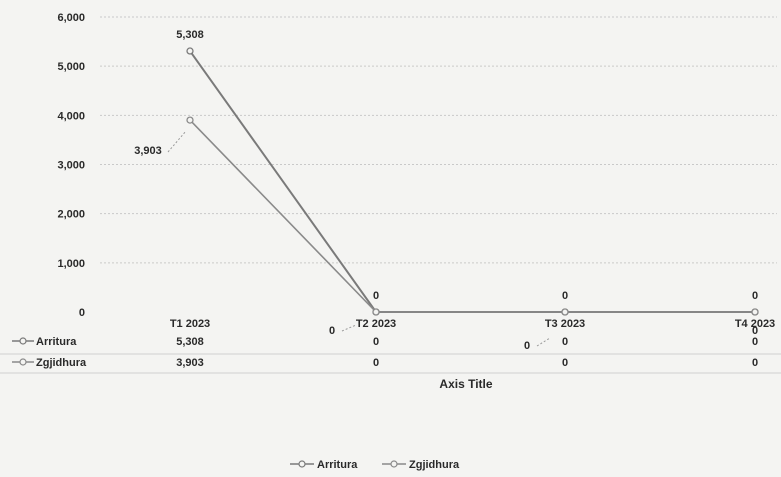 The width and height of the screenshot is (781, 477). I want to click on y-tick-label: 5,000, so click(71, 67).